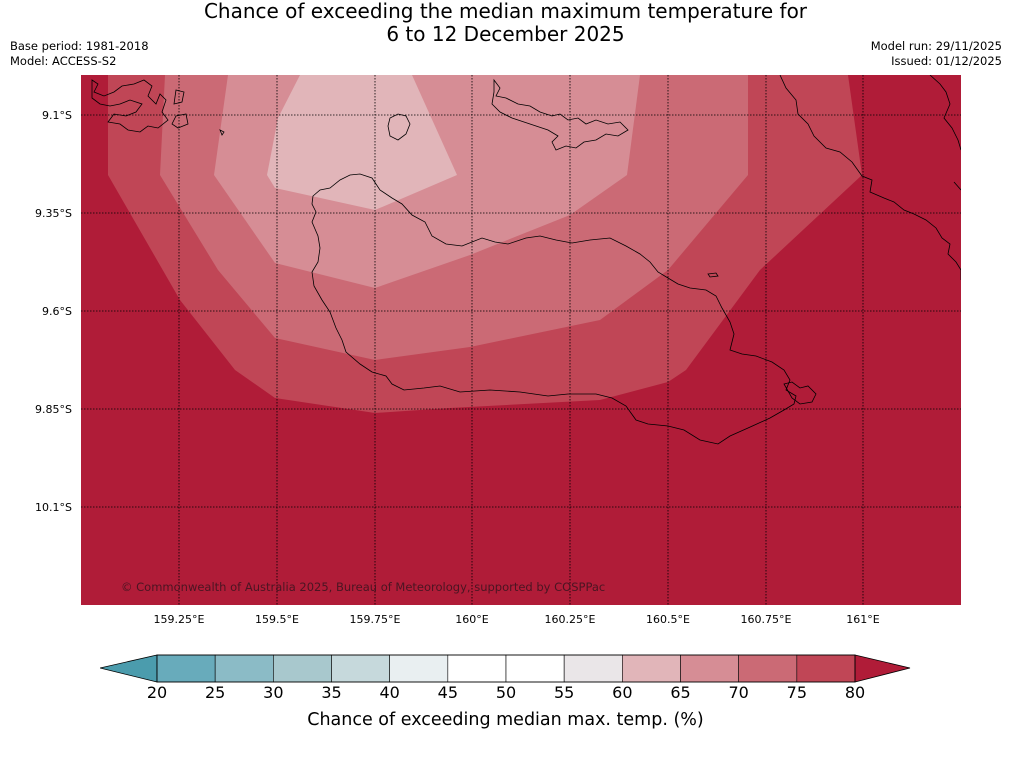  Describe the element at coordinates (738, 692) in the screenshot. I see `colorbar-tick-label: 70` at that location.